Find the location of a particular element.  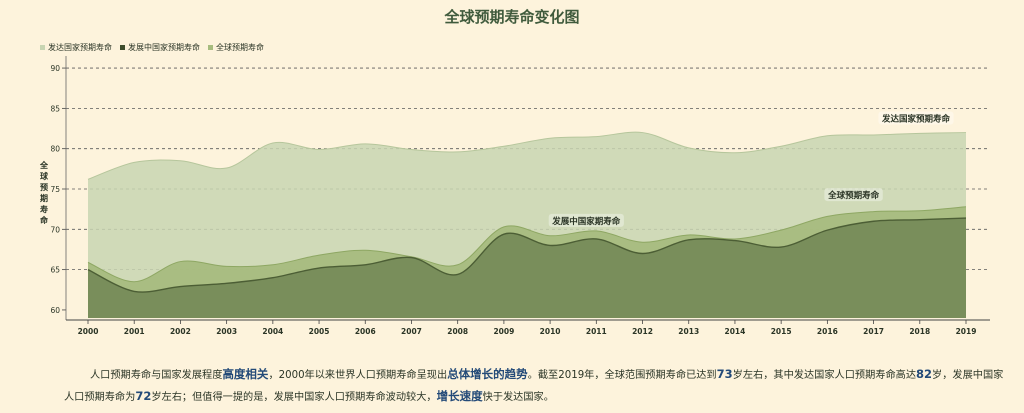

y-tick-label-90: 90 is located at coordinates (55, 68).